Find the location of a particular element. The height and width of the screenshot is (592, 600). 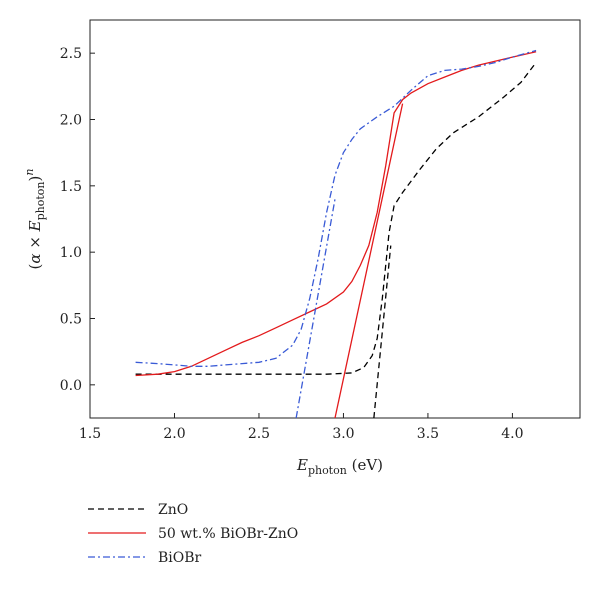

y-axis-label: (α × Ephoton)n is located at coordinates (35, 219).